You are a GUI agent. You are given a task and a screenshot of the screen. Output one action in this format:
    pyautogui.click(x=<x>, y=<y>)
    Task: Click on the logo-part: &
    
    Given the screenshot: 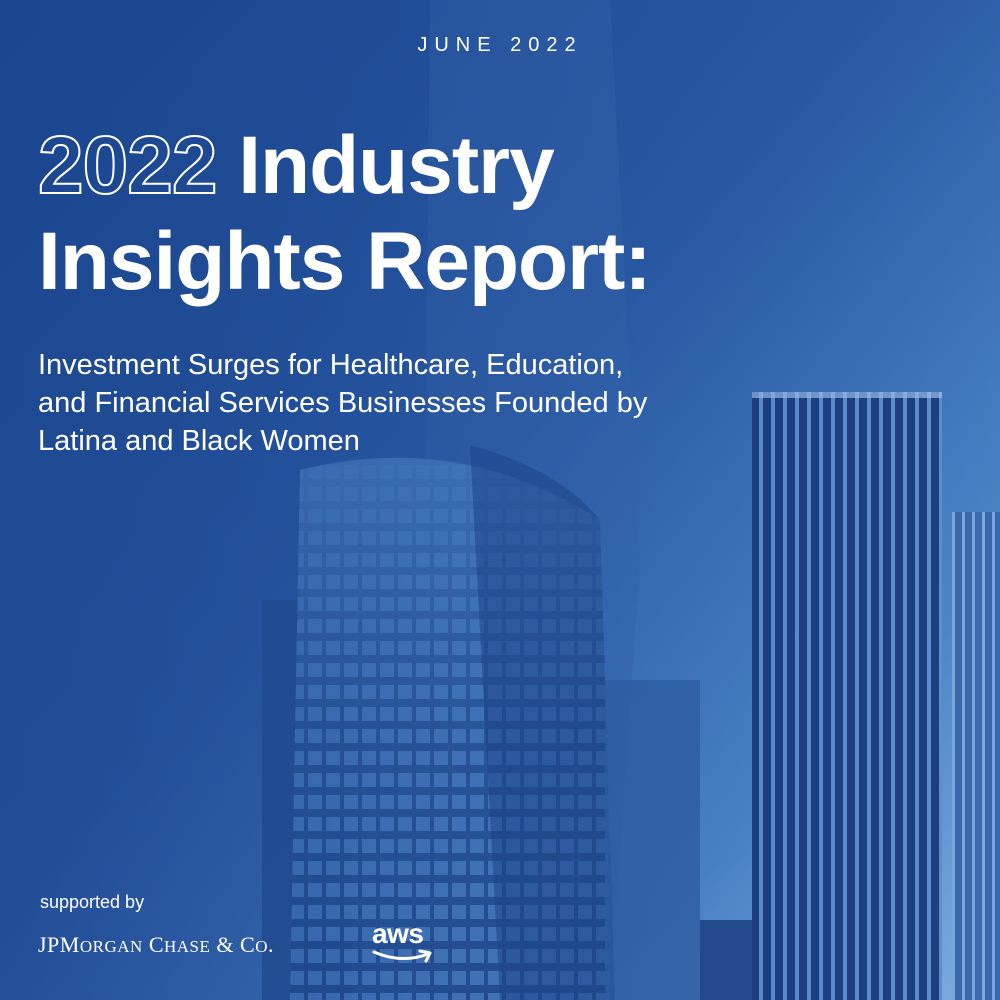 What is the action you would take?
    pyautogui.click(x=225, y=944)
    